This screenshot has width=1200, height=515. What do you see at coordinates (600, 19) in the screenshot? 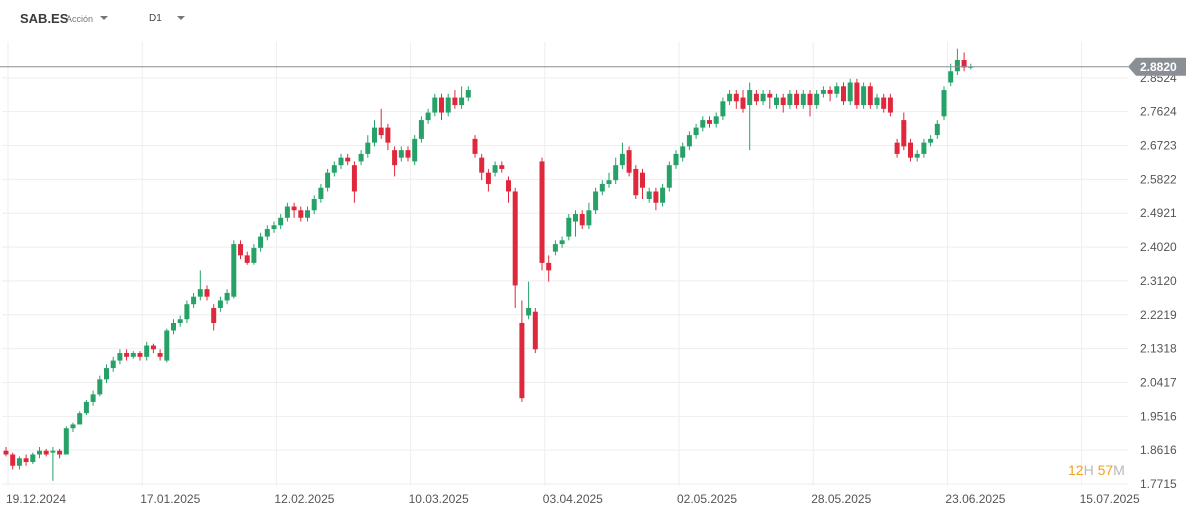
I see `chart-header: SAB.ES Acción D1` at bounding box center [600, 19].